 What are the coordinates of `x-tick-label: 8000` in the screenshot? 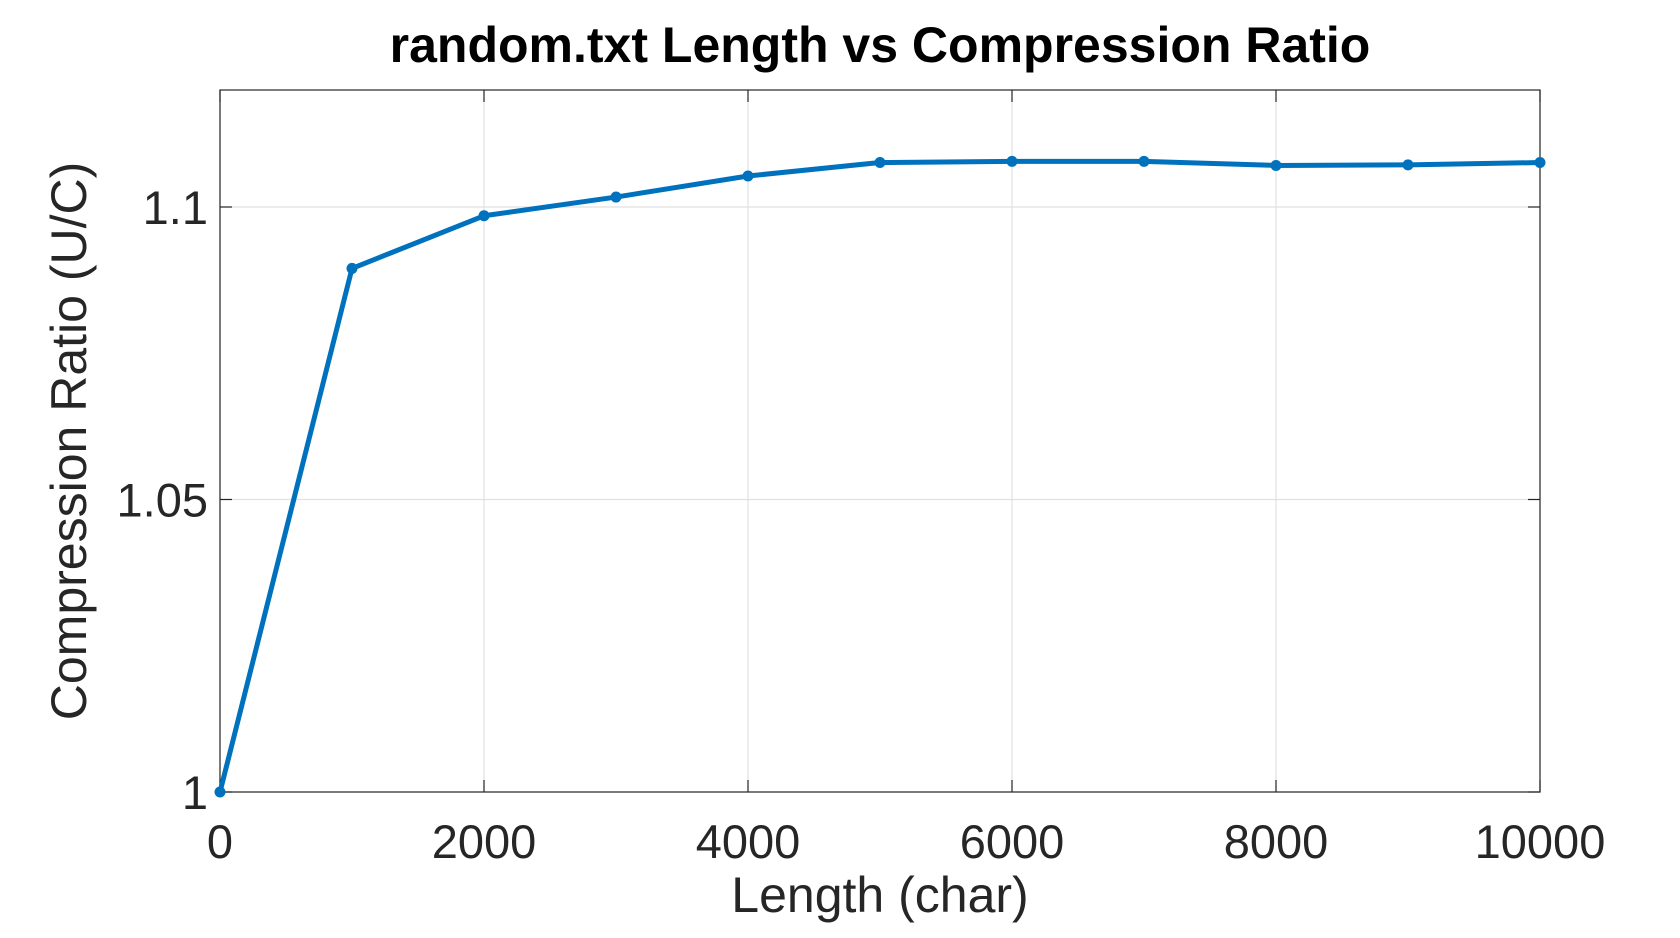 It's located at (1276, 841).